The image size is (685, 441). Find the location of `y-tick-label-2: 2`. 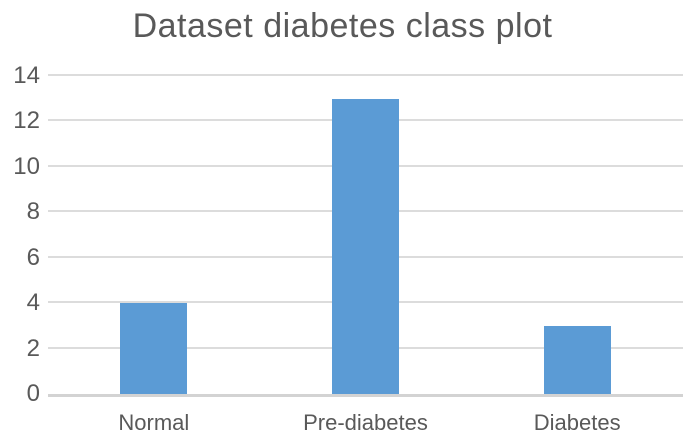

y-tick-label-2: 2 is located at coordinates (33, 348).